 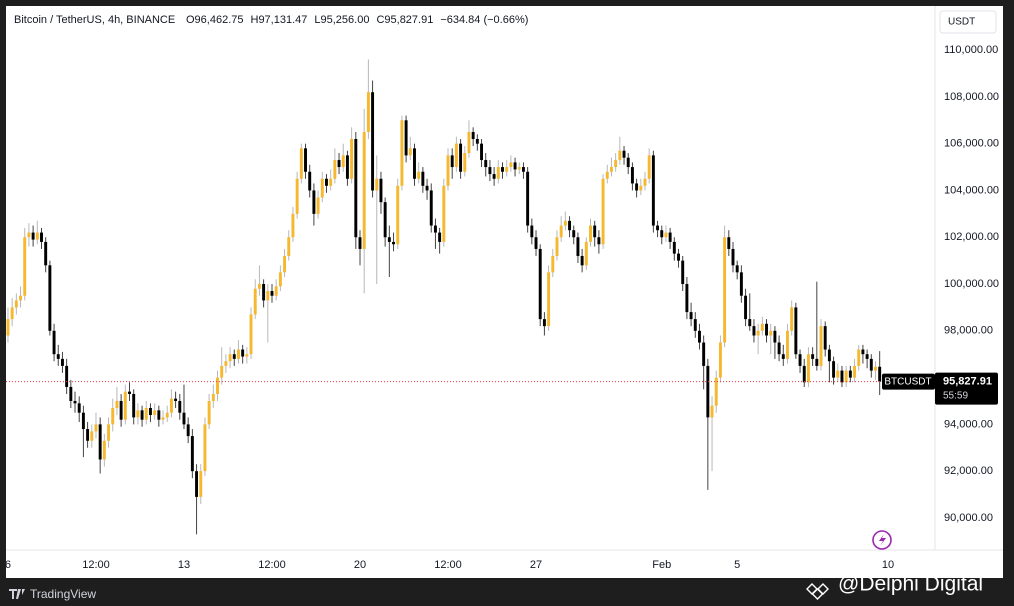 I want to click on ohlc-value: H97,131.47, so click(x=279, y=20).